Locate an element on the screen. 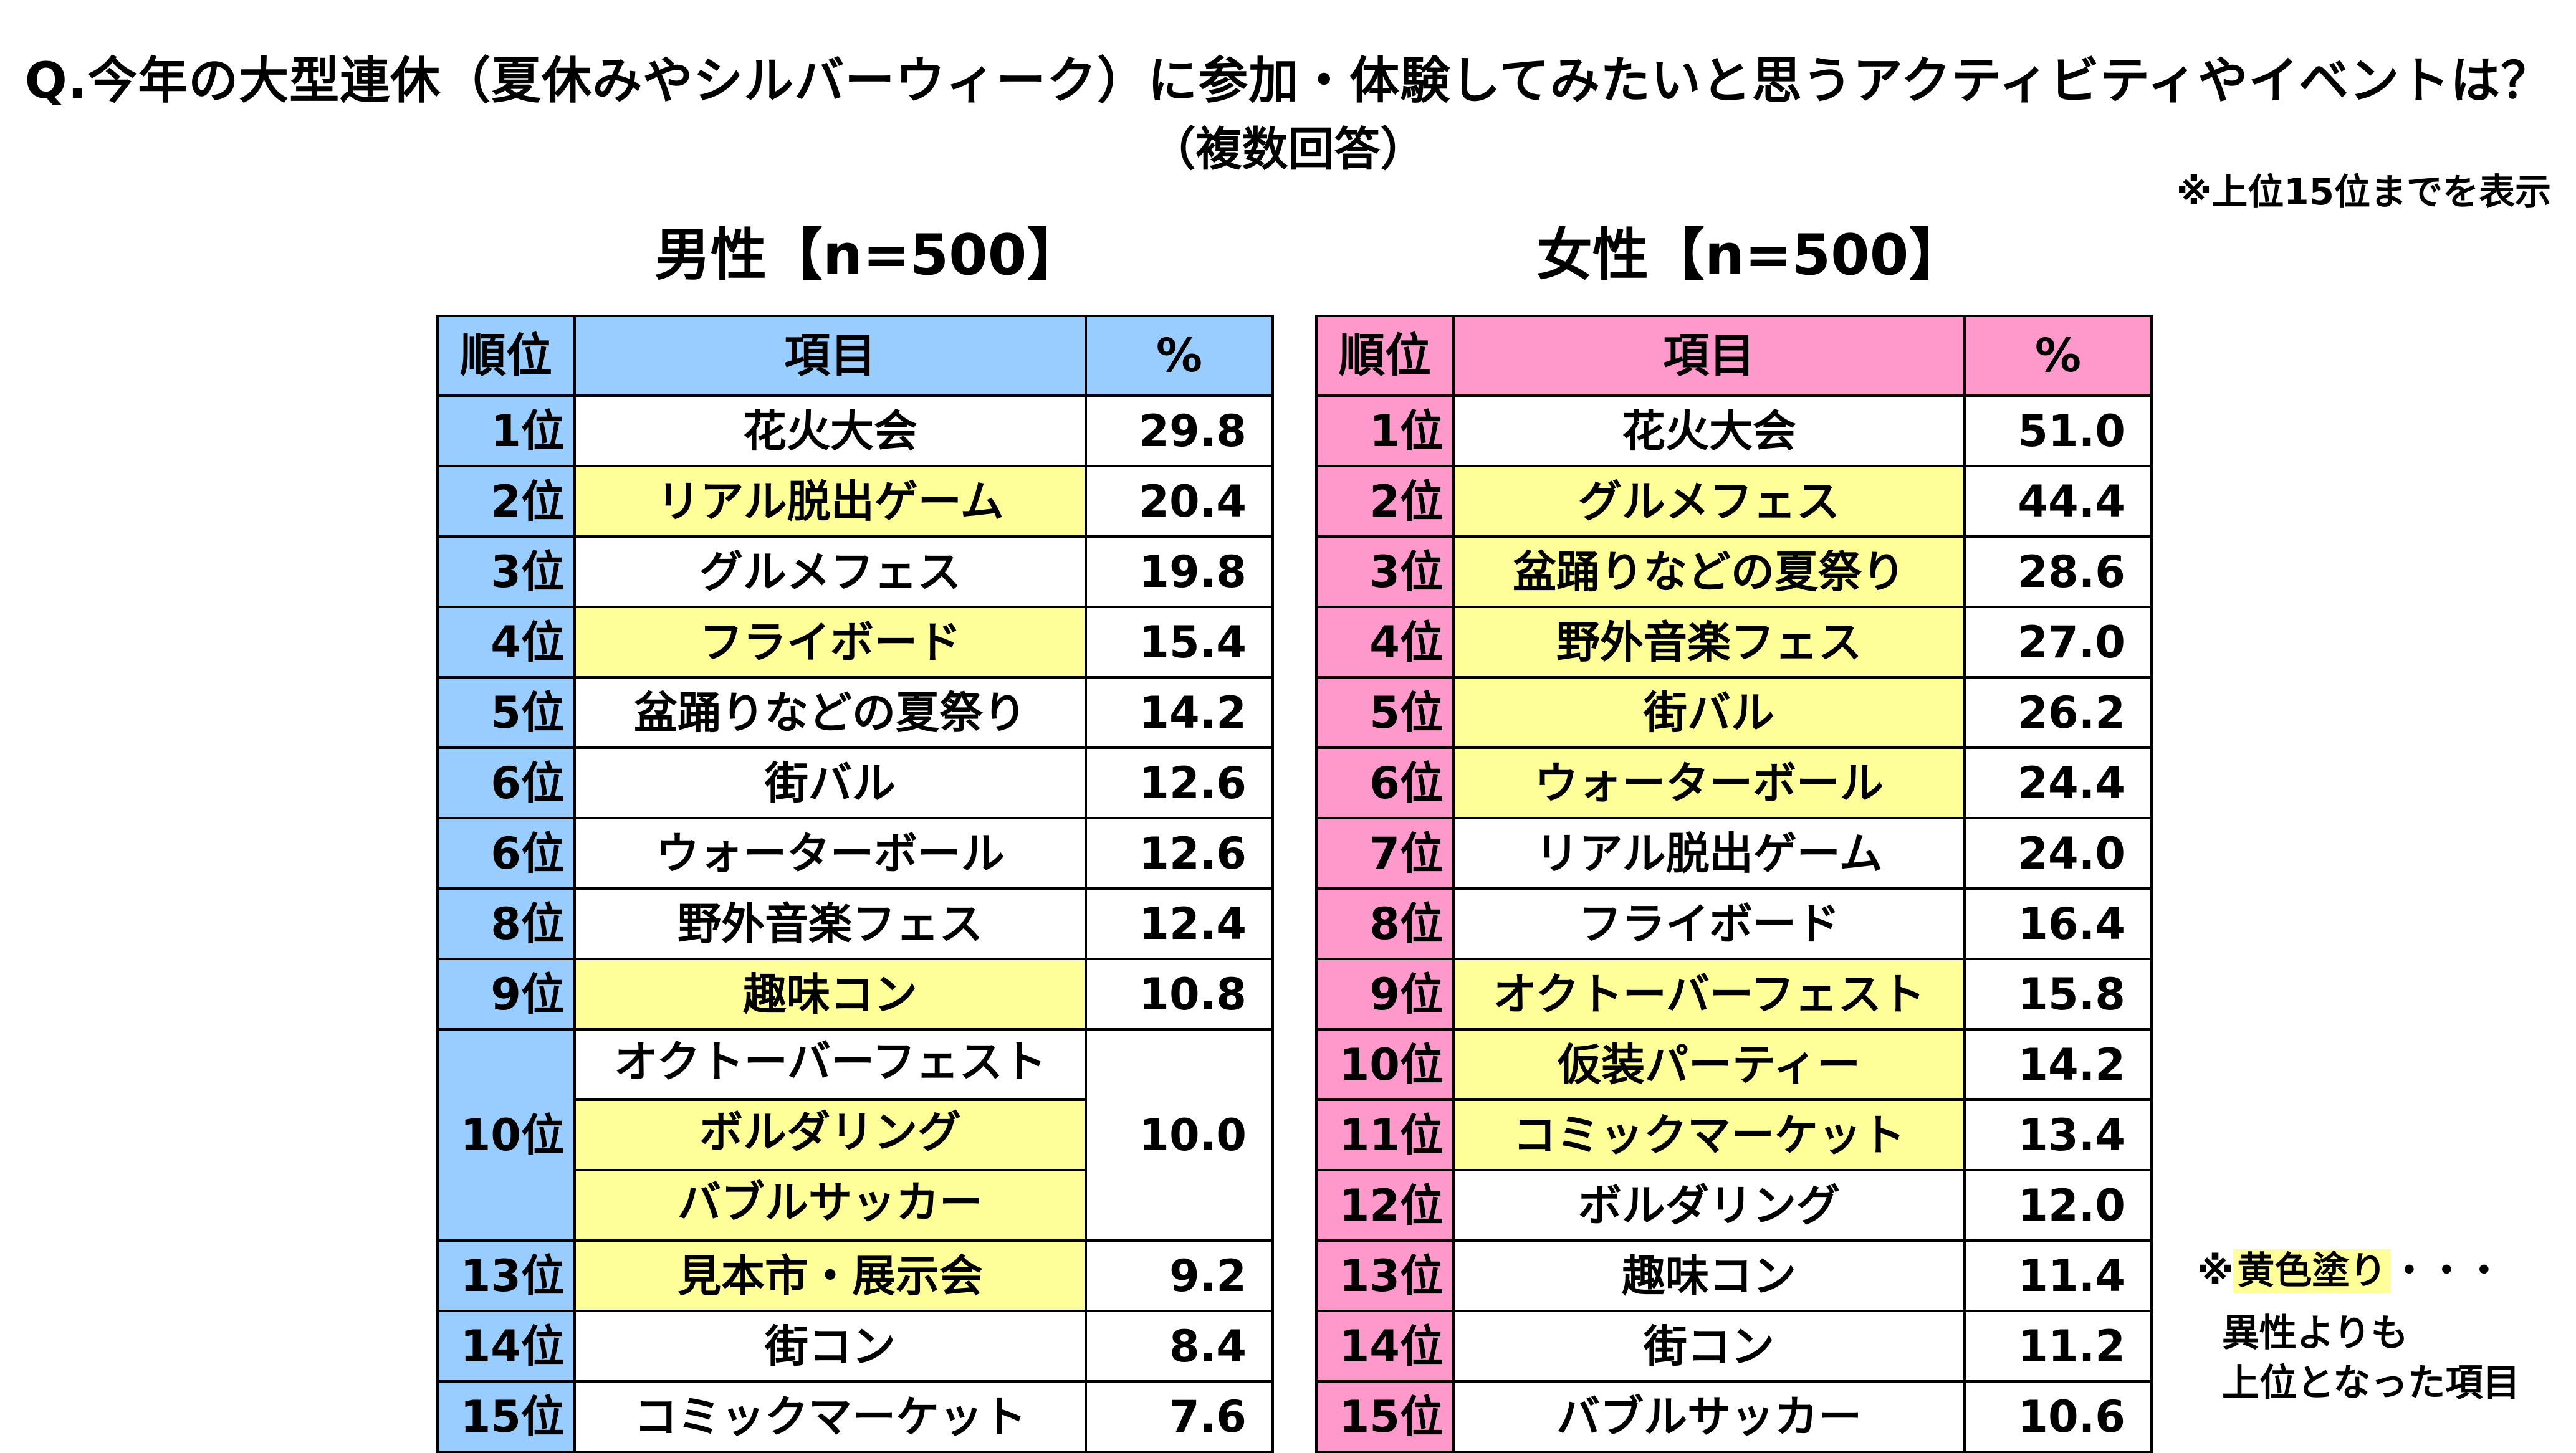 This screenshot has width=2576, height=1453. legend-description: 異性よりも 上位となった項目 is located at coordinates (2371, 1358).